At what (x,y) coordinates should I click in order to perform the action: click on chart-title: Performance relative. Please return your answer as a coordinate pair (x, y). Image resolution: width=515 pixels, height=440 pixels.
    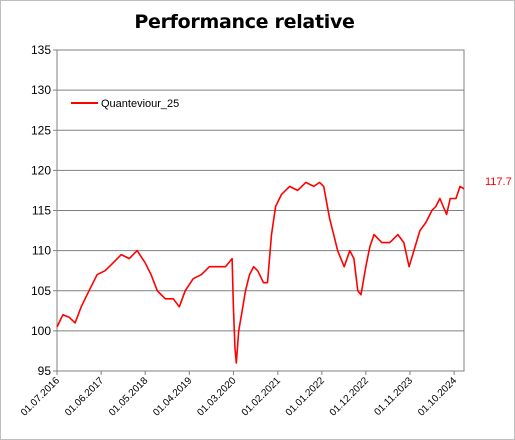
    Looking at the image, I should click on (244, 22).